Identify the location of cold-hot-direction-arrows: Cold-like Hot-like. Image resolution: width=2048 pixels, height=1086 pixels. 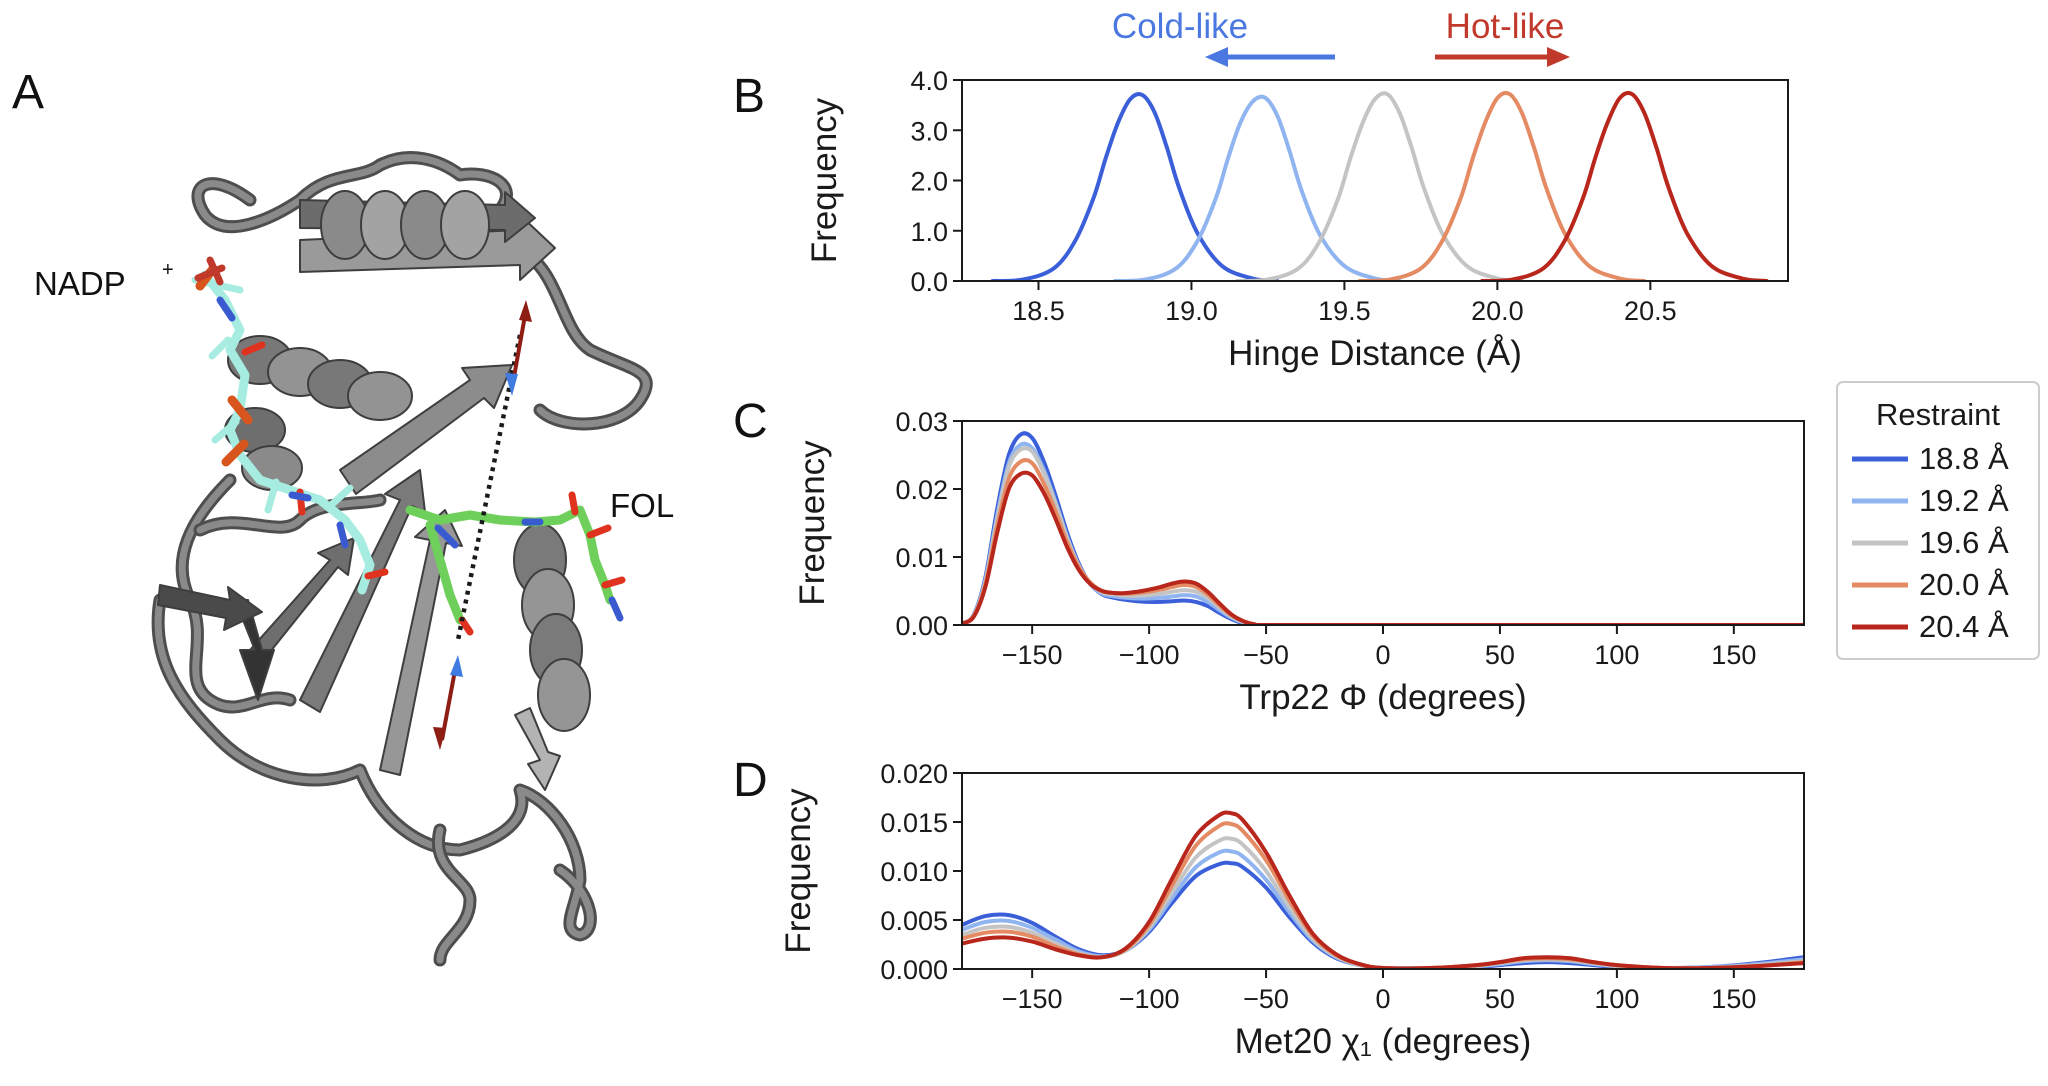
(1341, 37).